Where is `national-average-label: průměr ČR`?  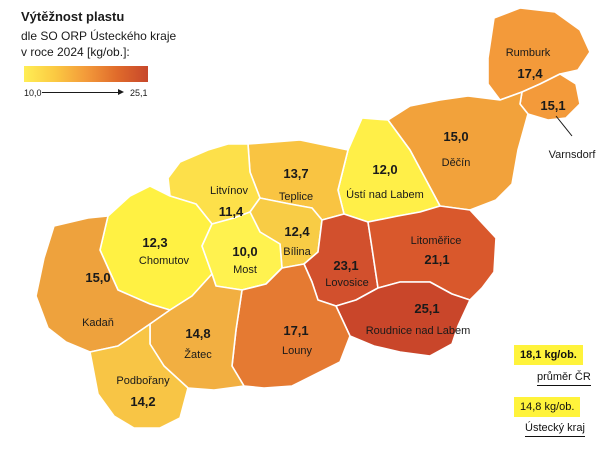
national-average-label: průměr ČR is located at coordinates (564, 378).